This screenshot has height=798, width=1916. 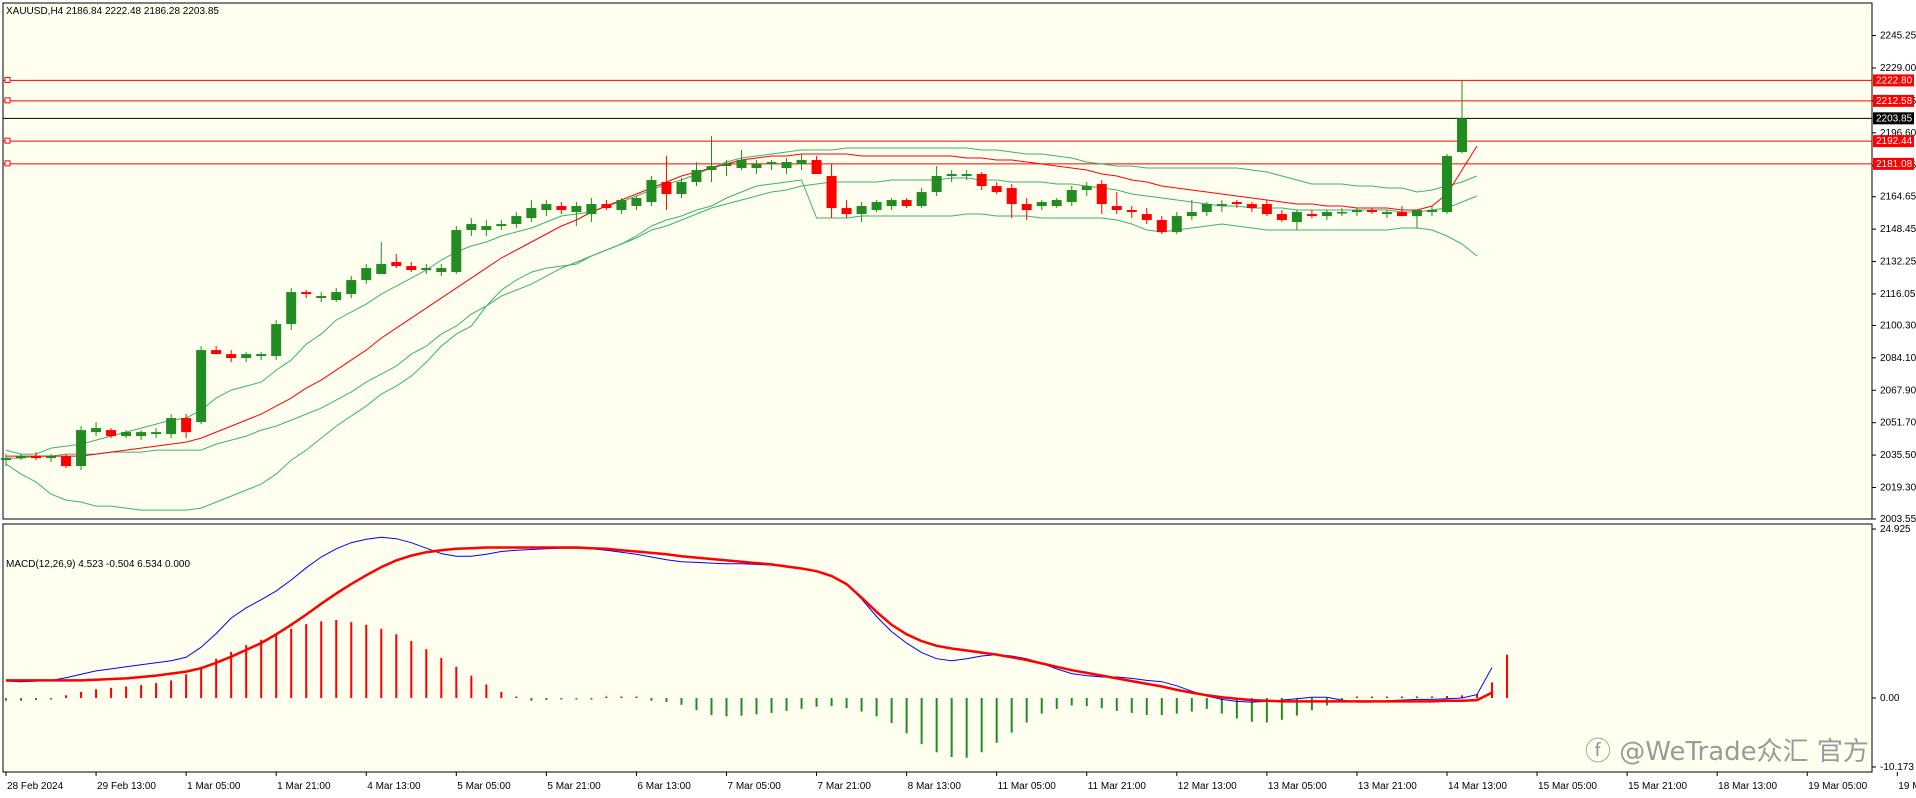 I want to click on time-tick-label: 5 Mar 05:00, so click(x=484, y=786).